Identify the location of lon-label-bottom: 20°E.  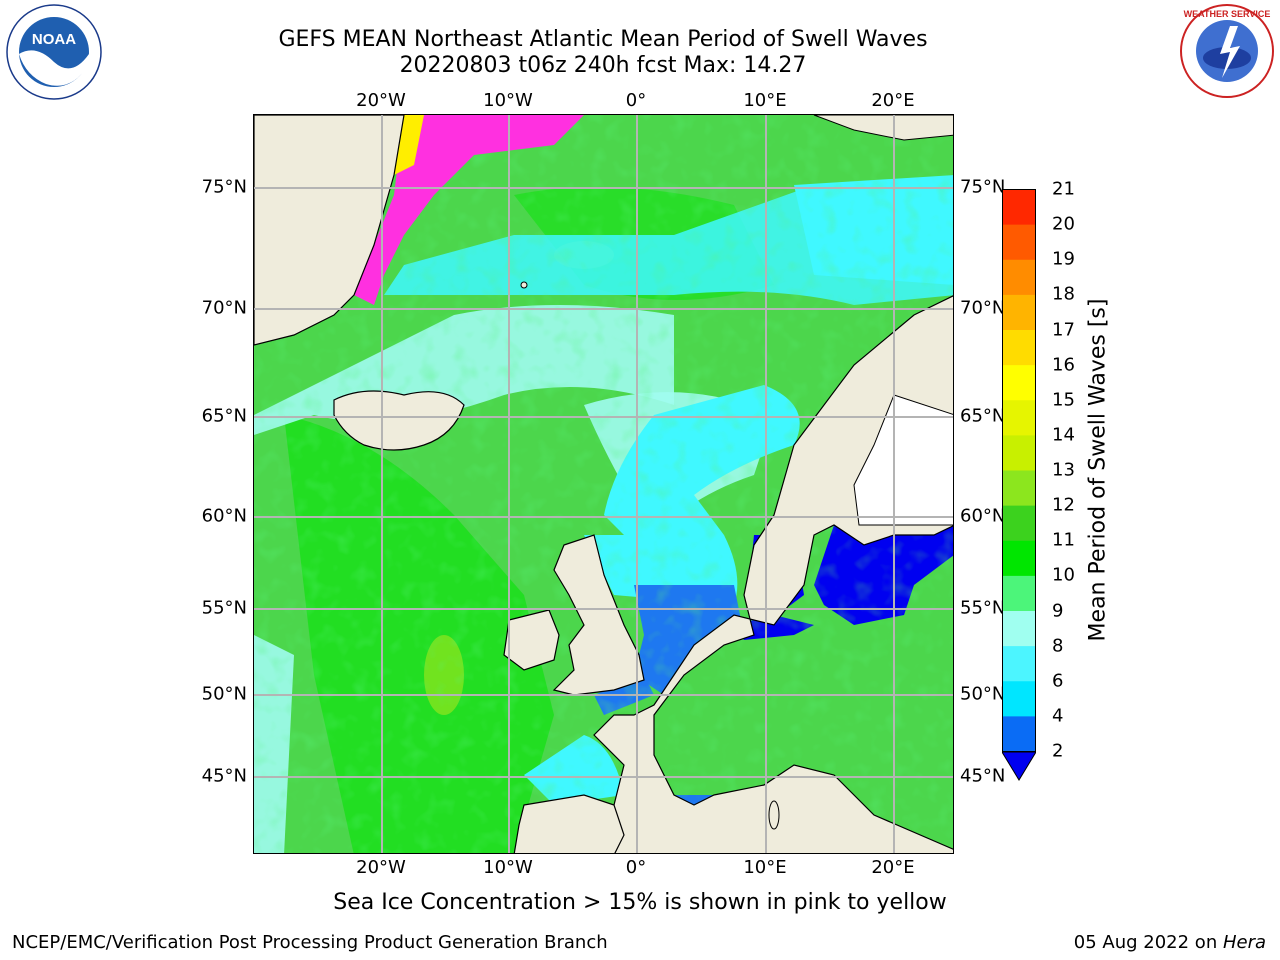
(893, 867).